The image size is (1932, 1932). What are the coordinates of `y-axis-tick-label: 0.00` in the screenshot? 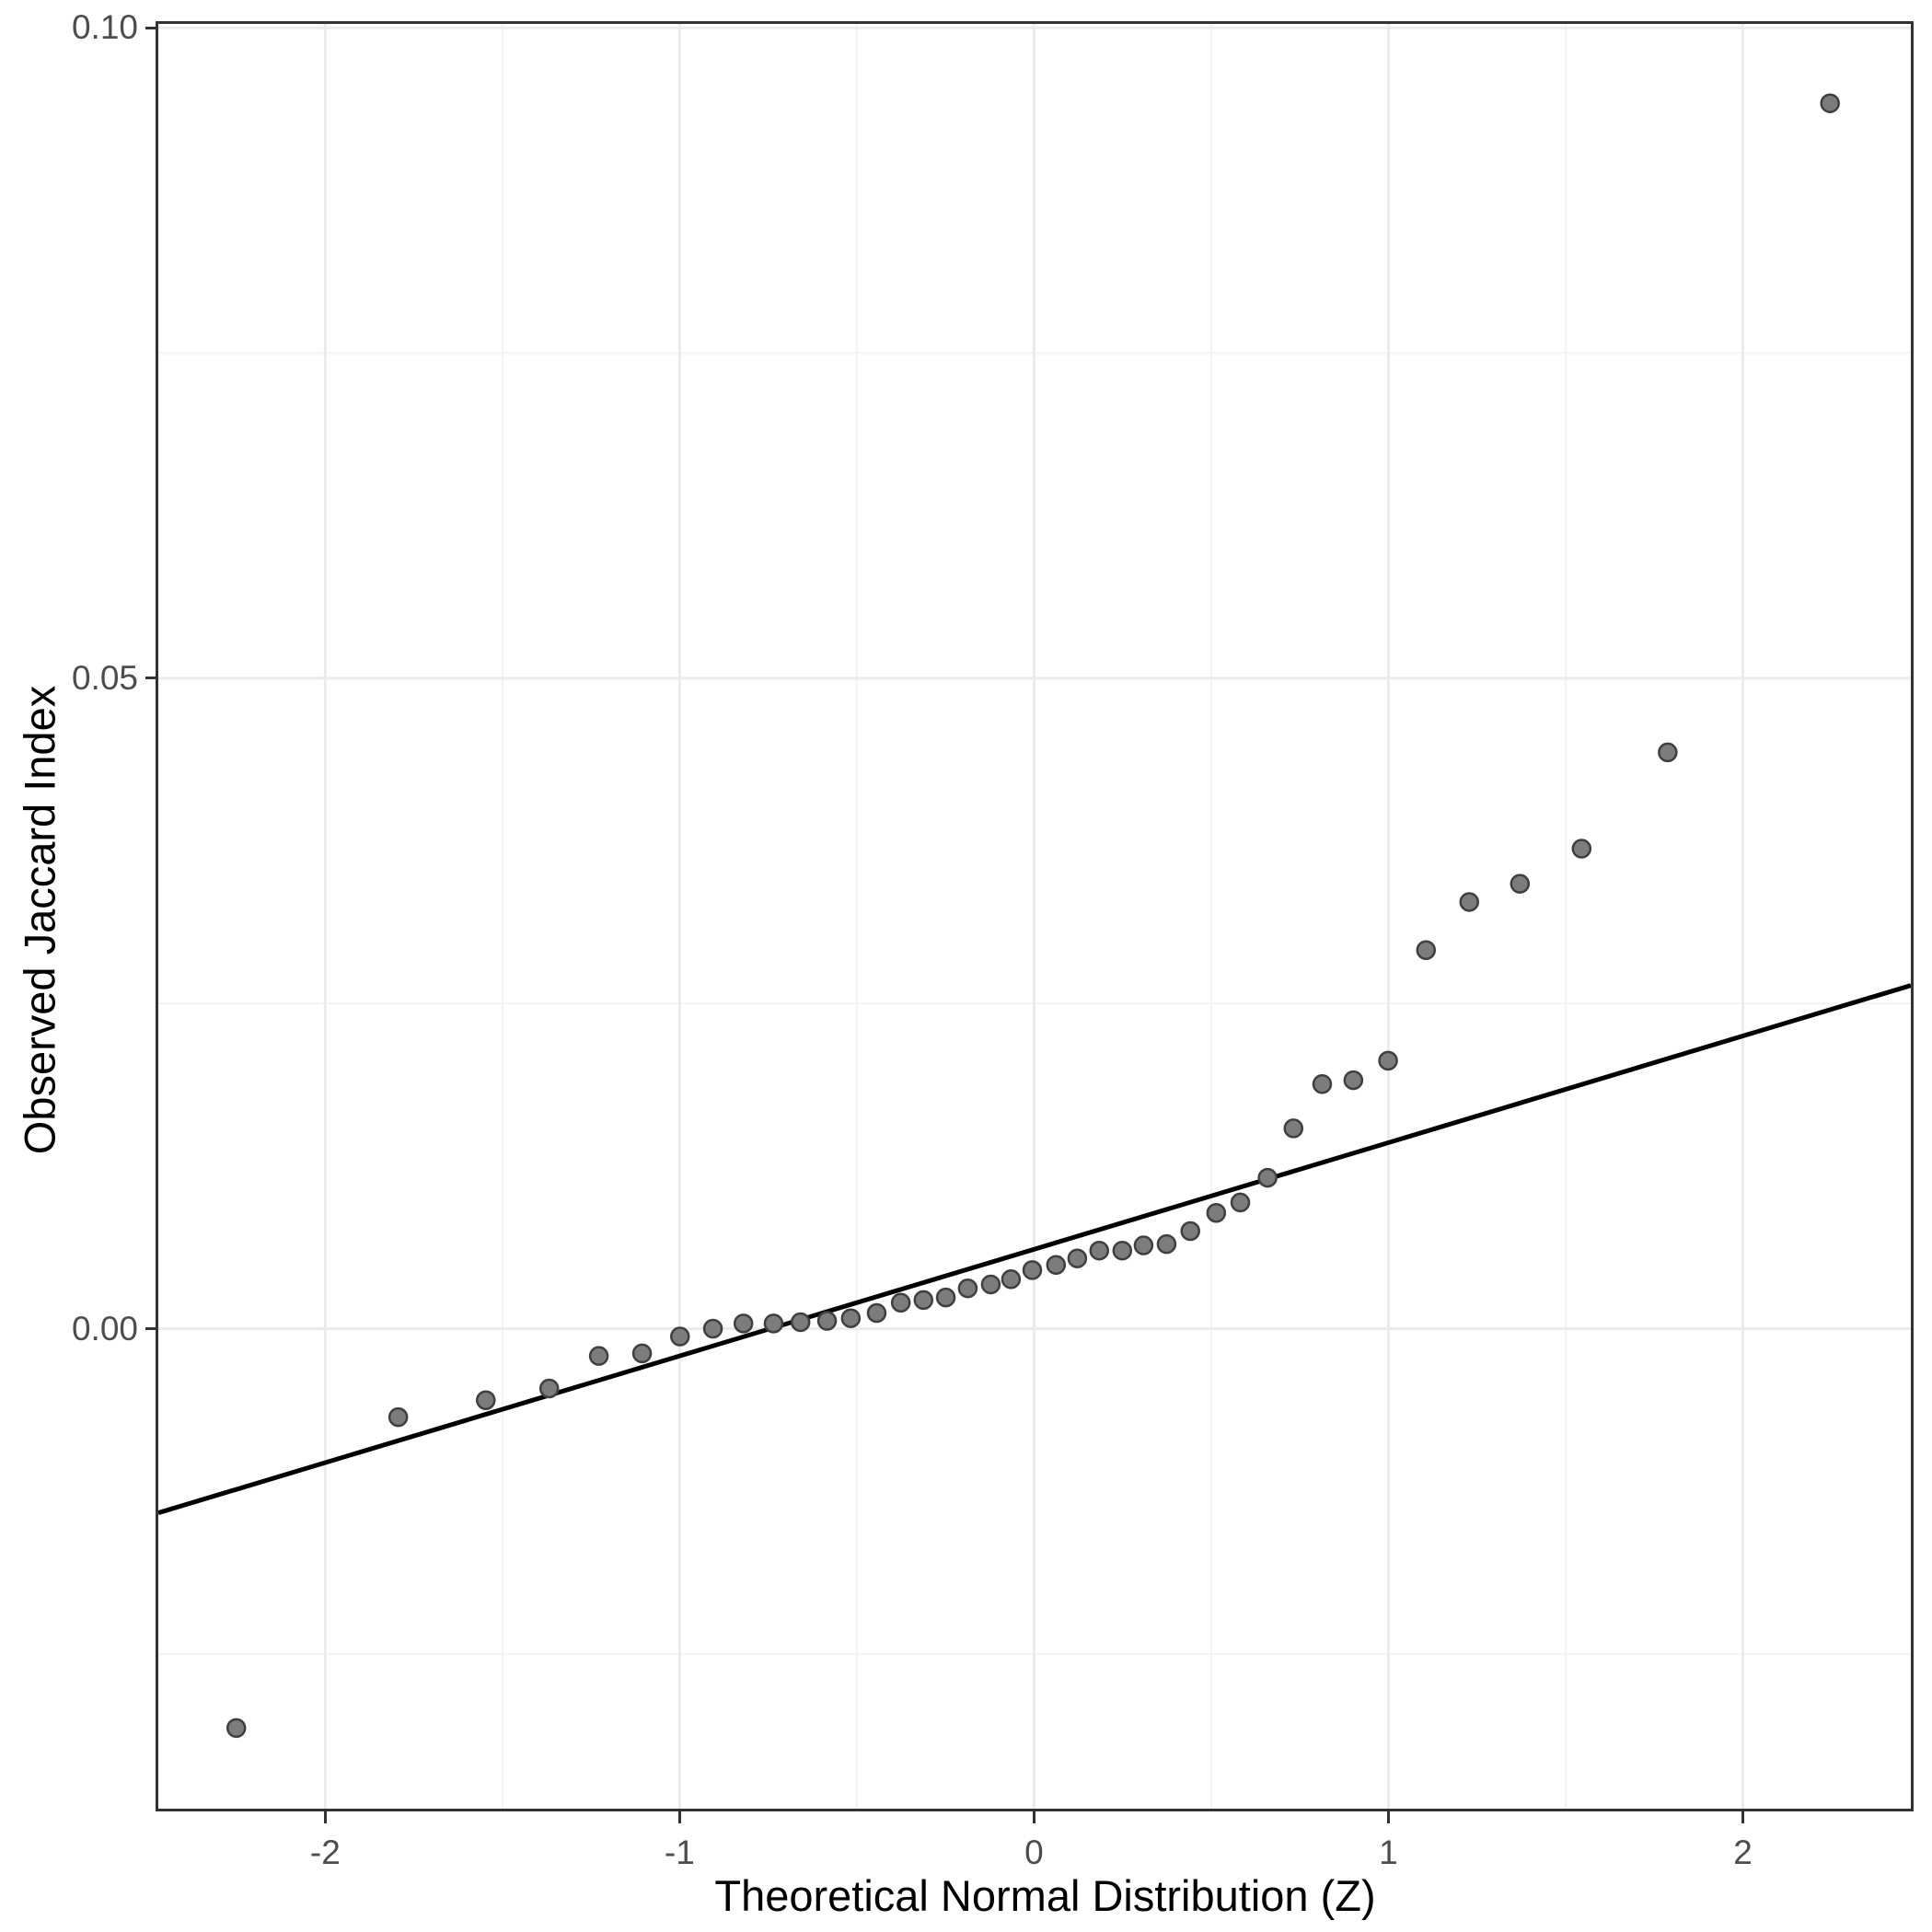 It's located at (105, 1328).